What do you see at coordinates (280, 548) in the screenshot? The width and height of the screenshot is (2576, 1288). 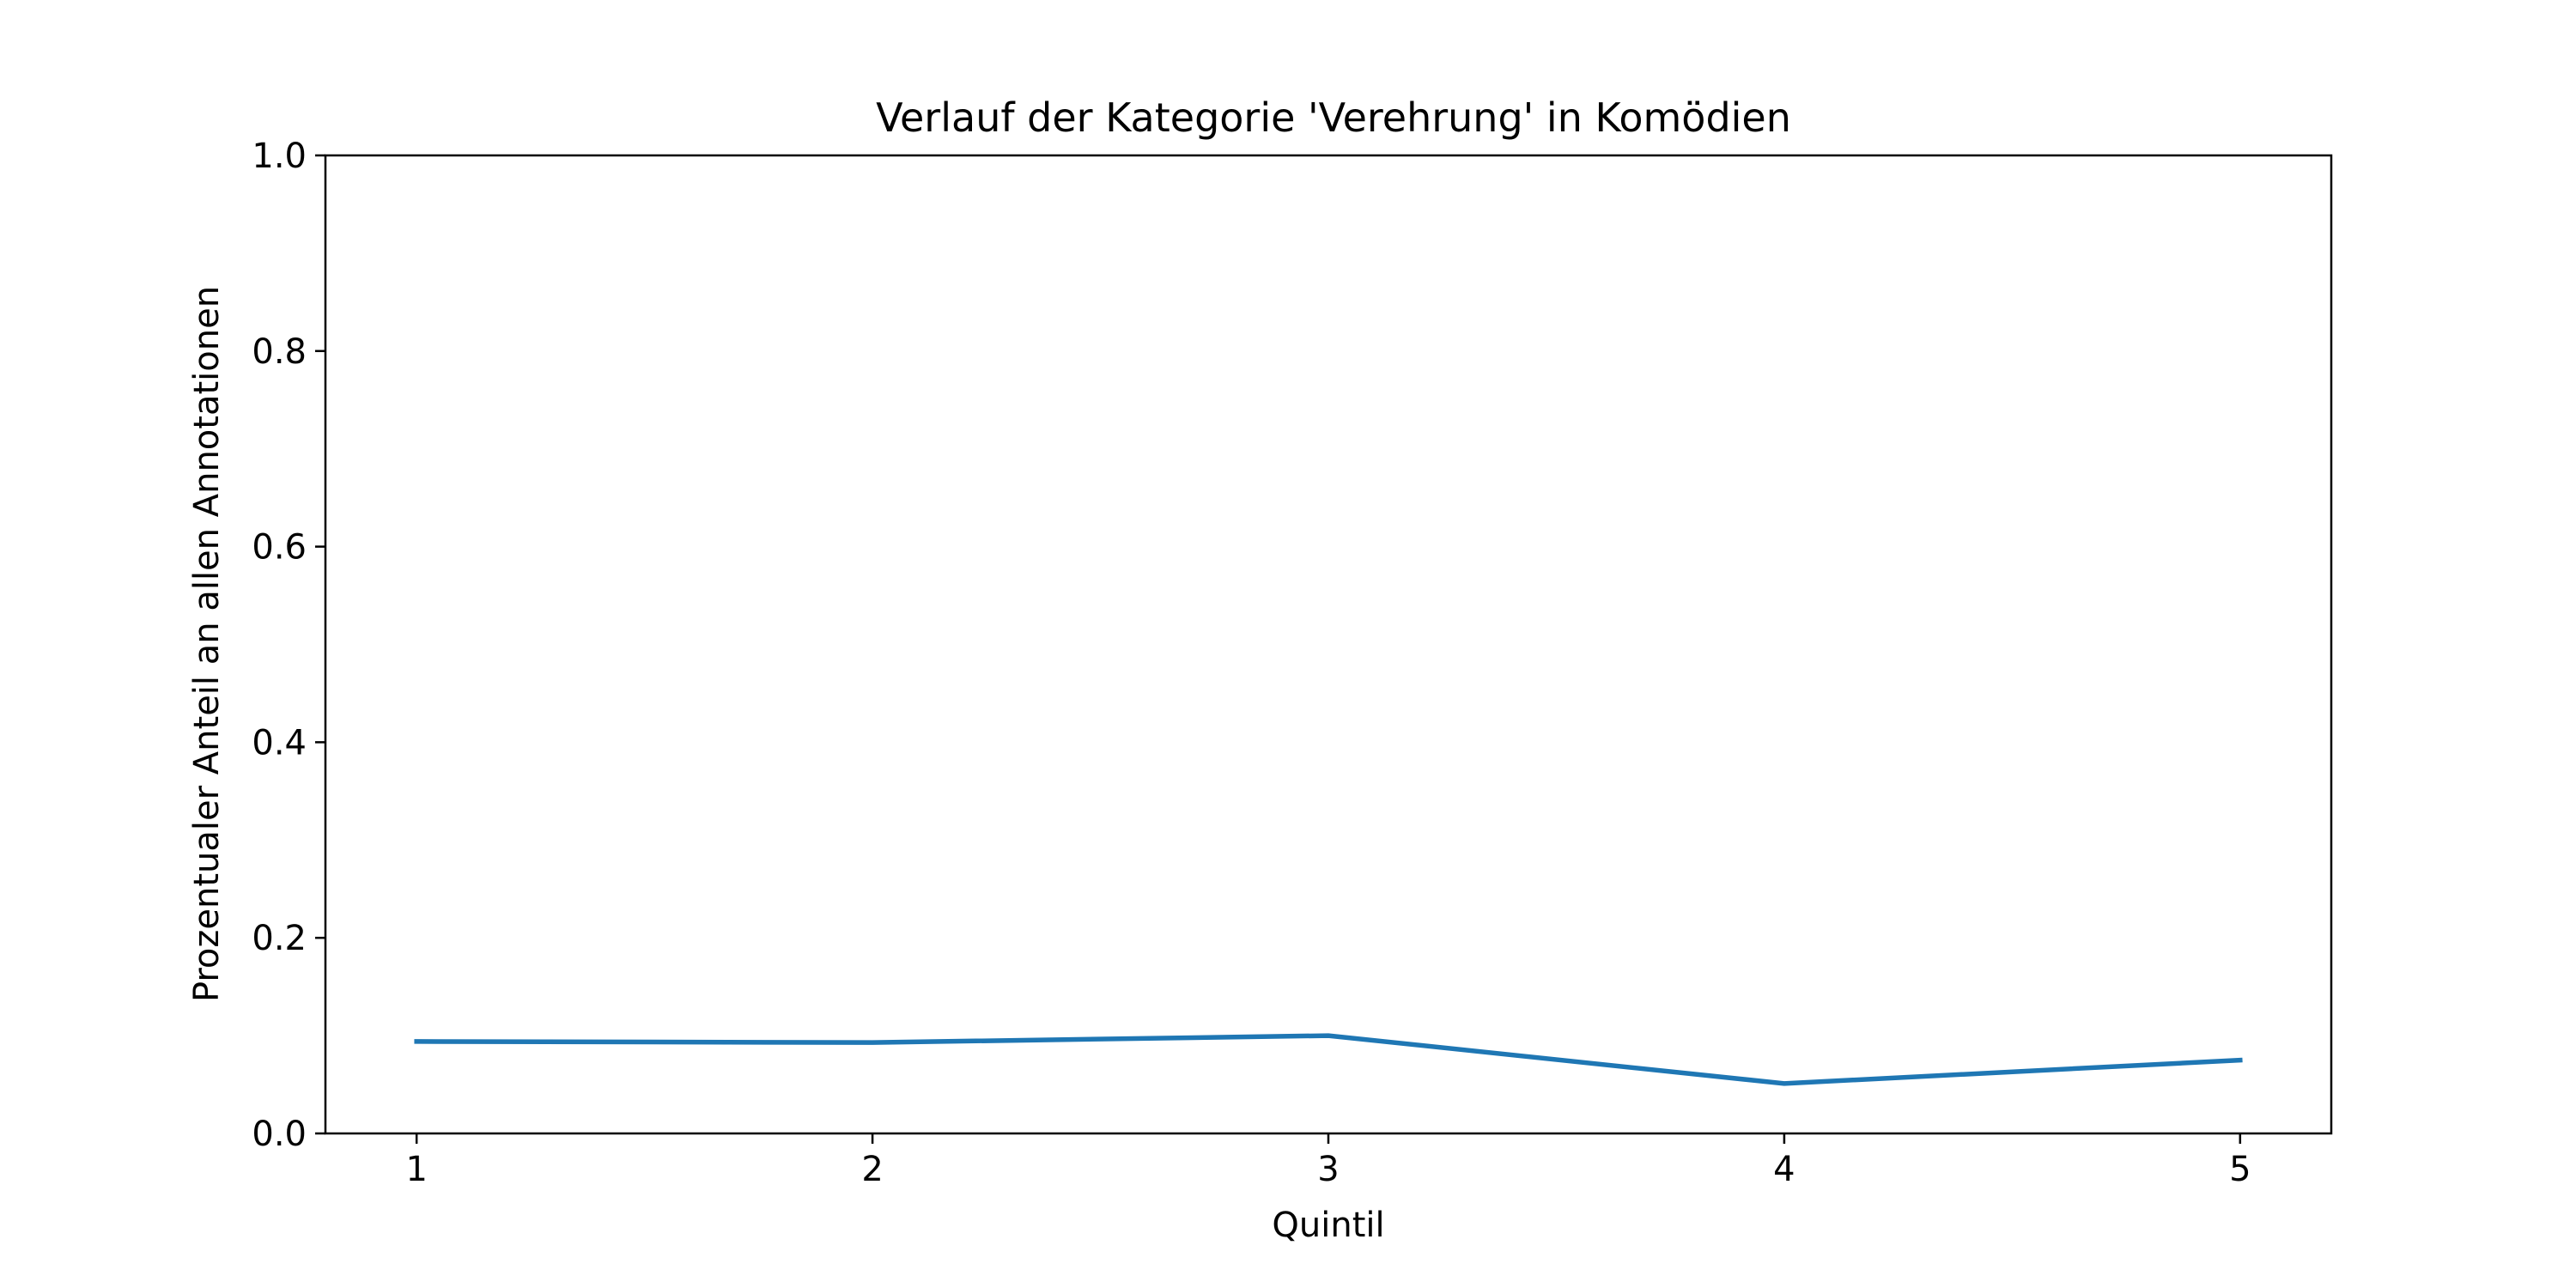 I see `y-tick-label: 0.6` at bounding box center [280, 548].